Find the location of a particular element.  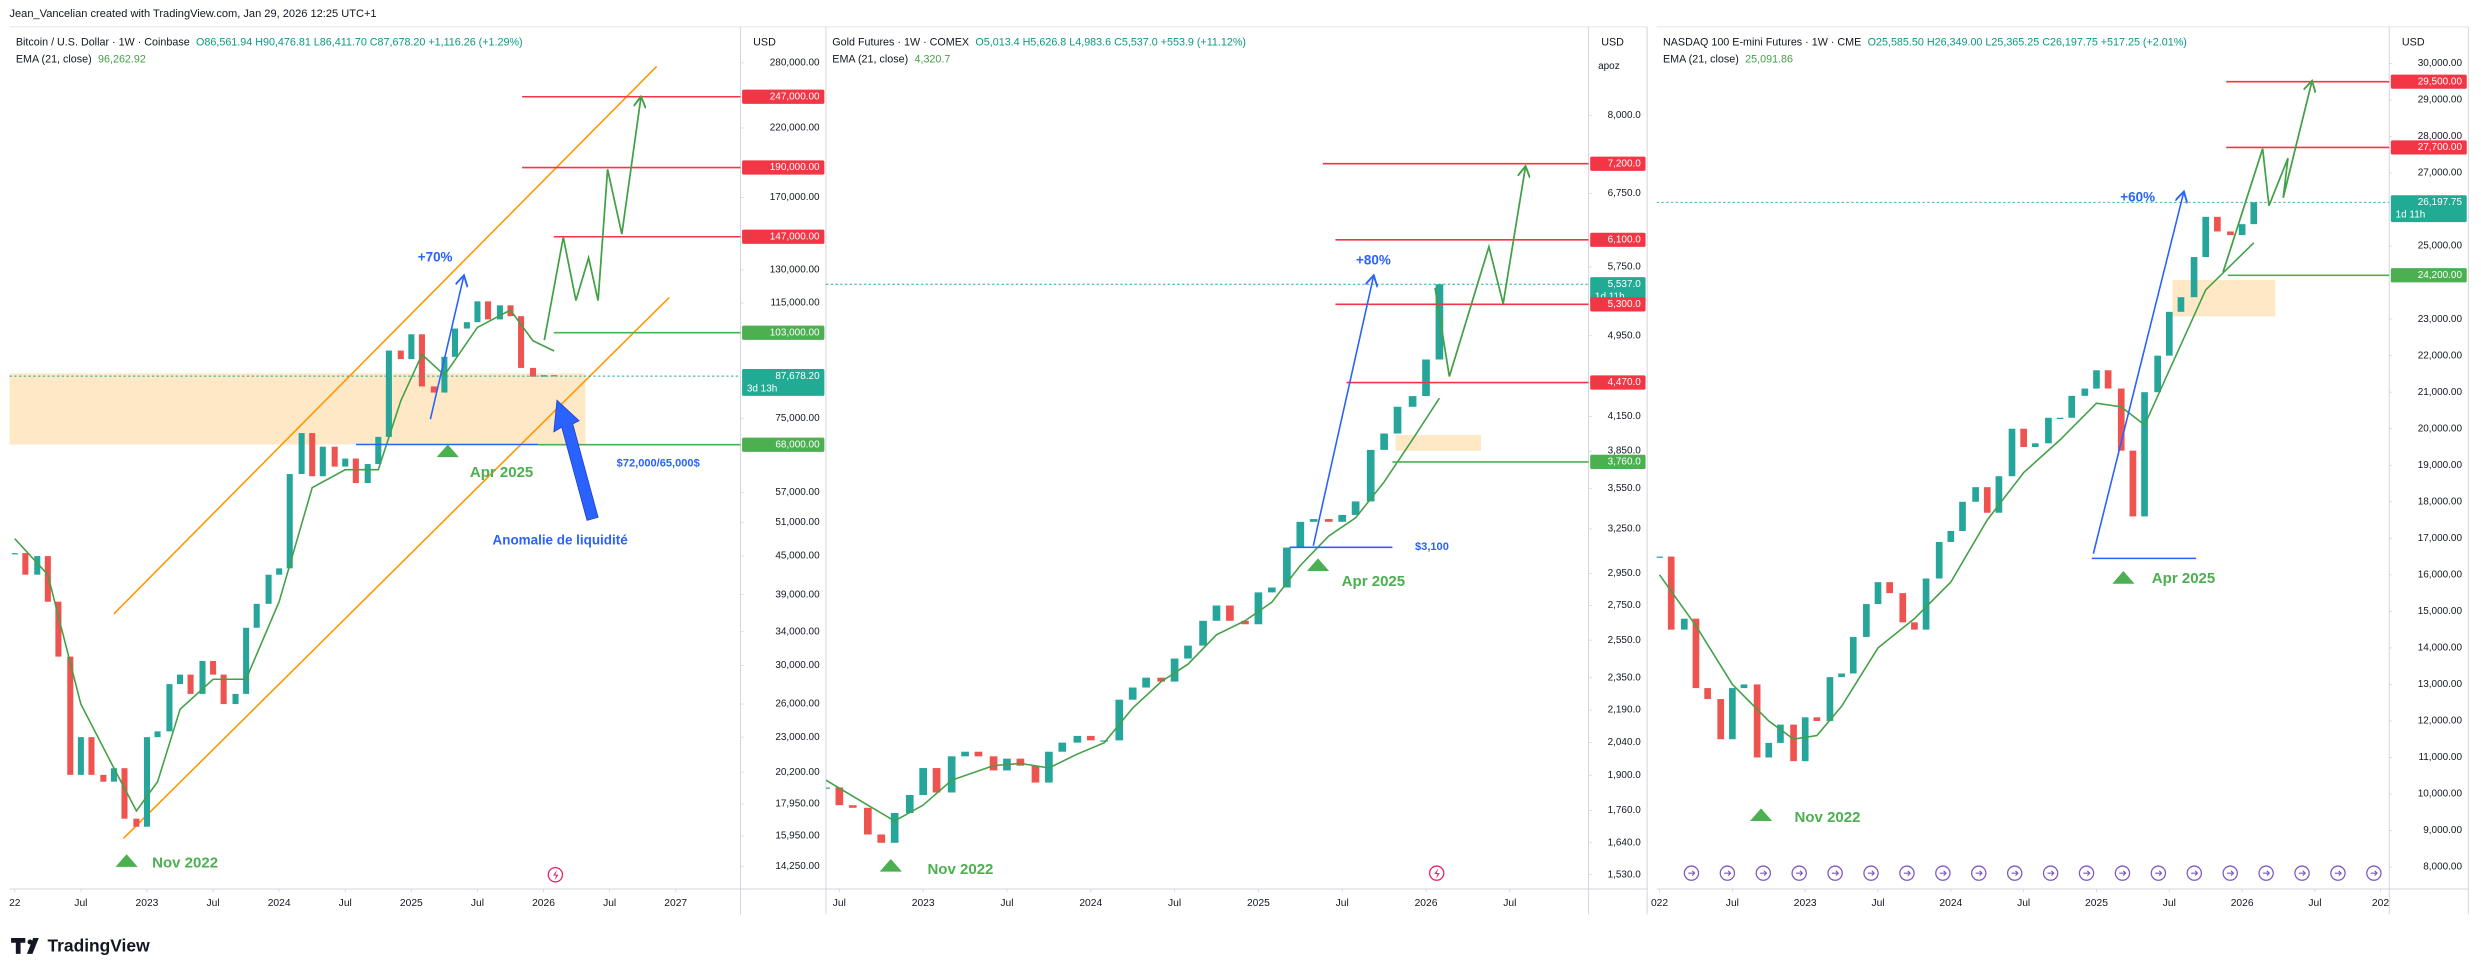

zone is located at coordinates (2224, 298).